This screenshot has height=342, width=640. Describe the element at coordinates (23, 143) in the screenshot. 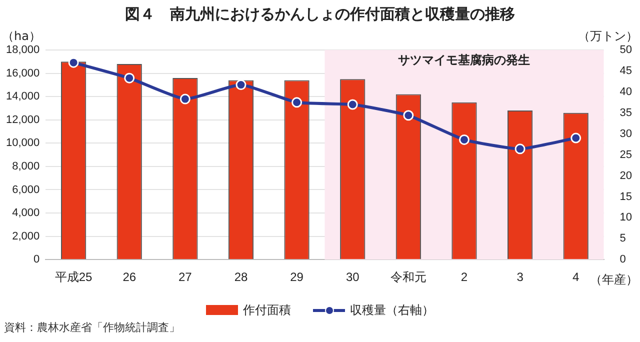

I see `y-tick-label: 10,000` at that location.